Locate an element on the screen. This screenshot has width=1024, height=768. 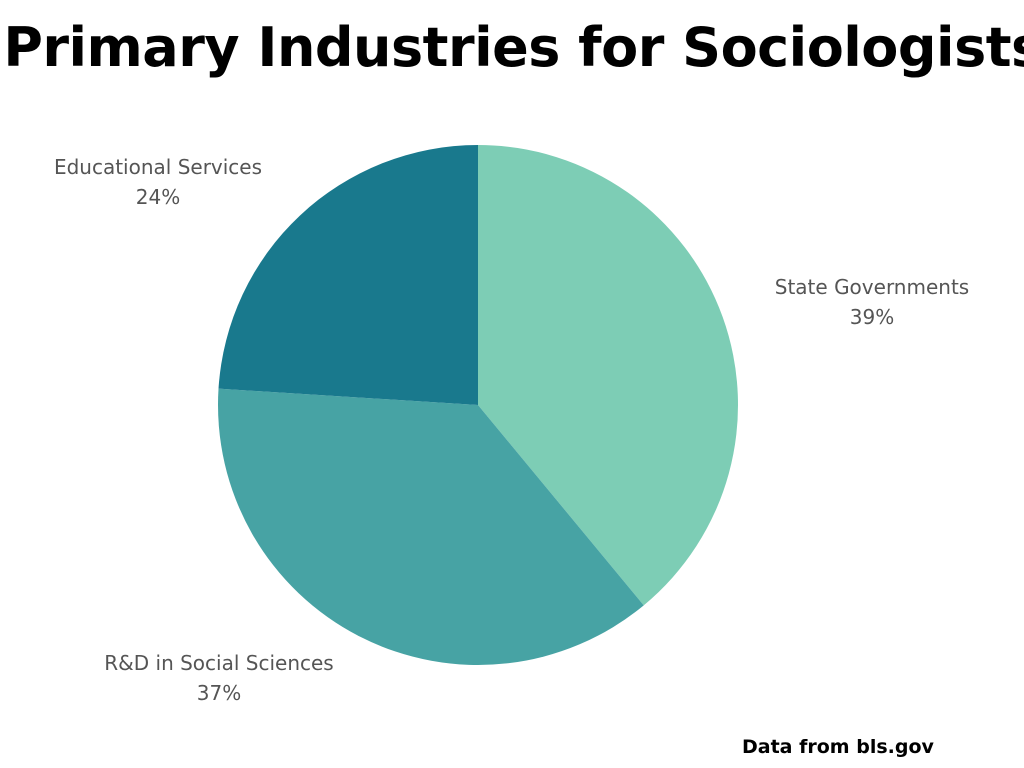
slice-name: R&D in Social Sciences is located at coordinates (219, 663).